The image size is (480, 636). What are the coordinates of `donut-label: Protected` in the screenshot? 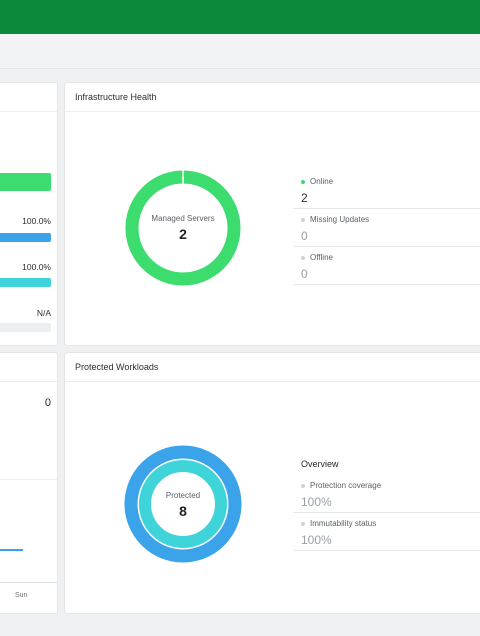 It's located at (183, 495).